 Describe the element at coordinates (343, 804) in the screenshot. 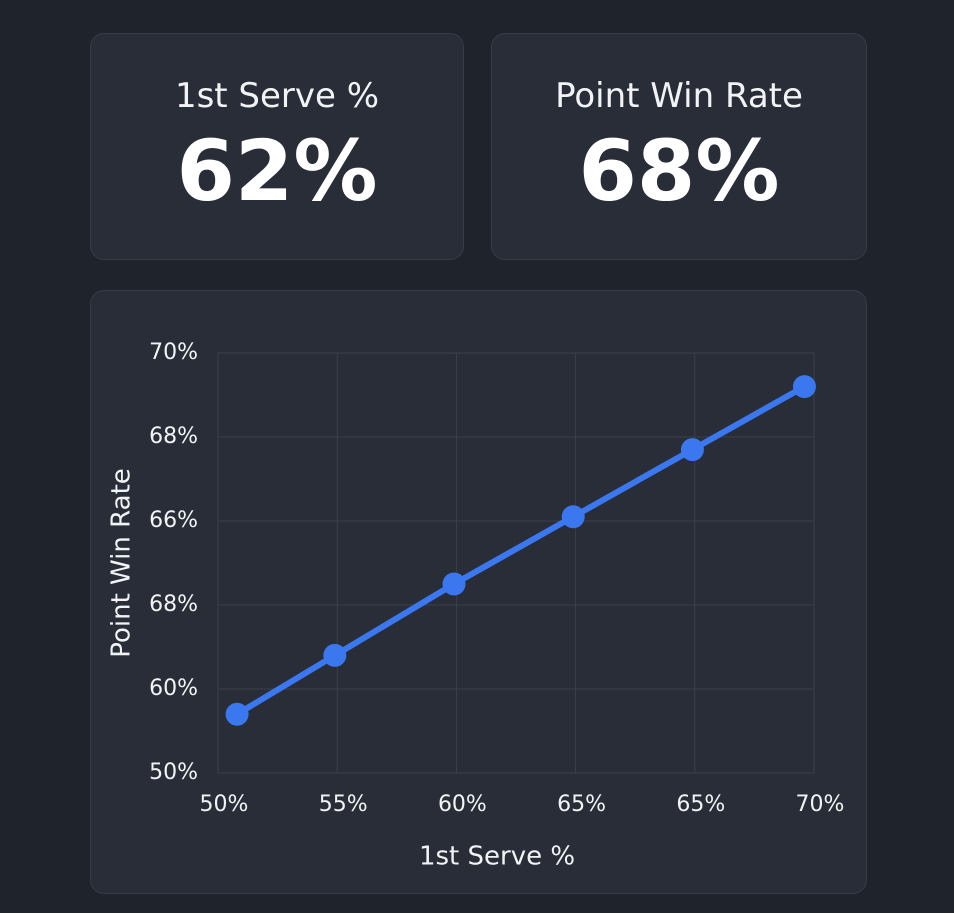

I see `x-tick-label: 55%` at that location.